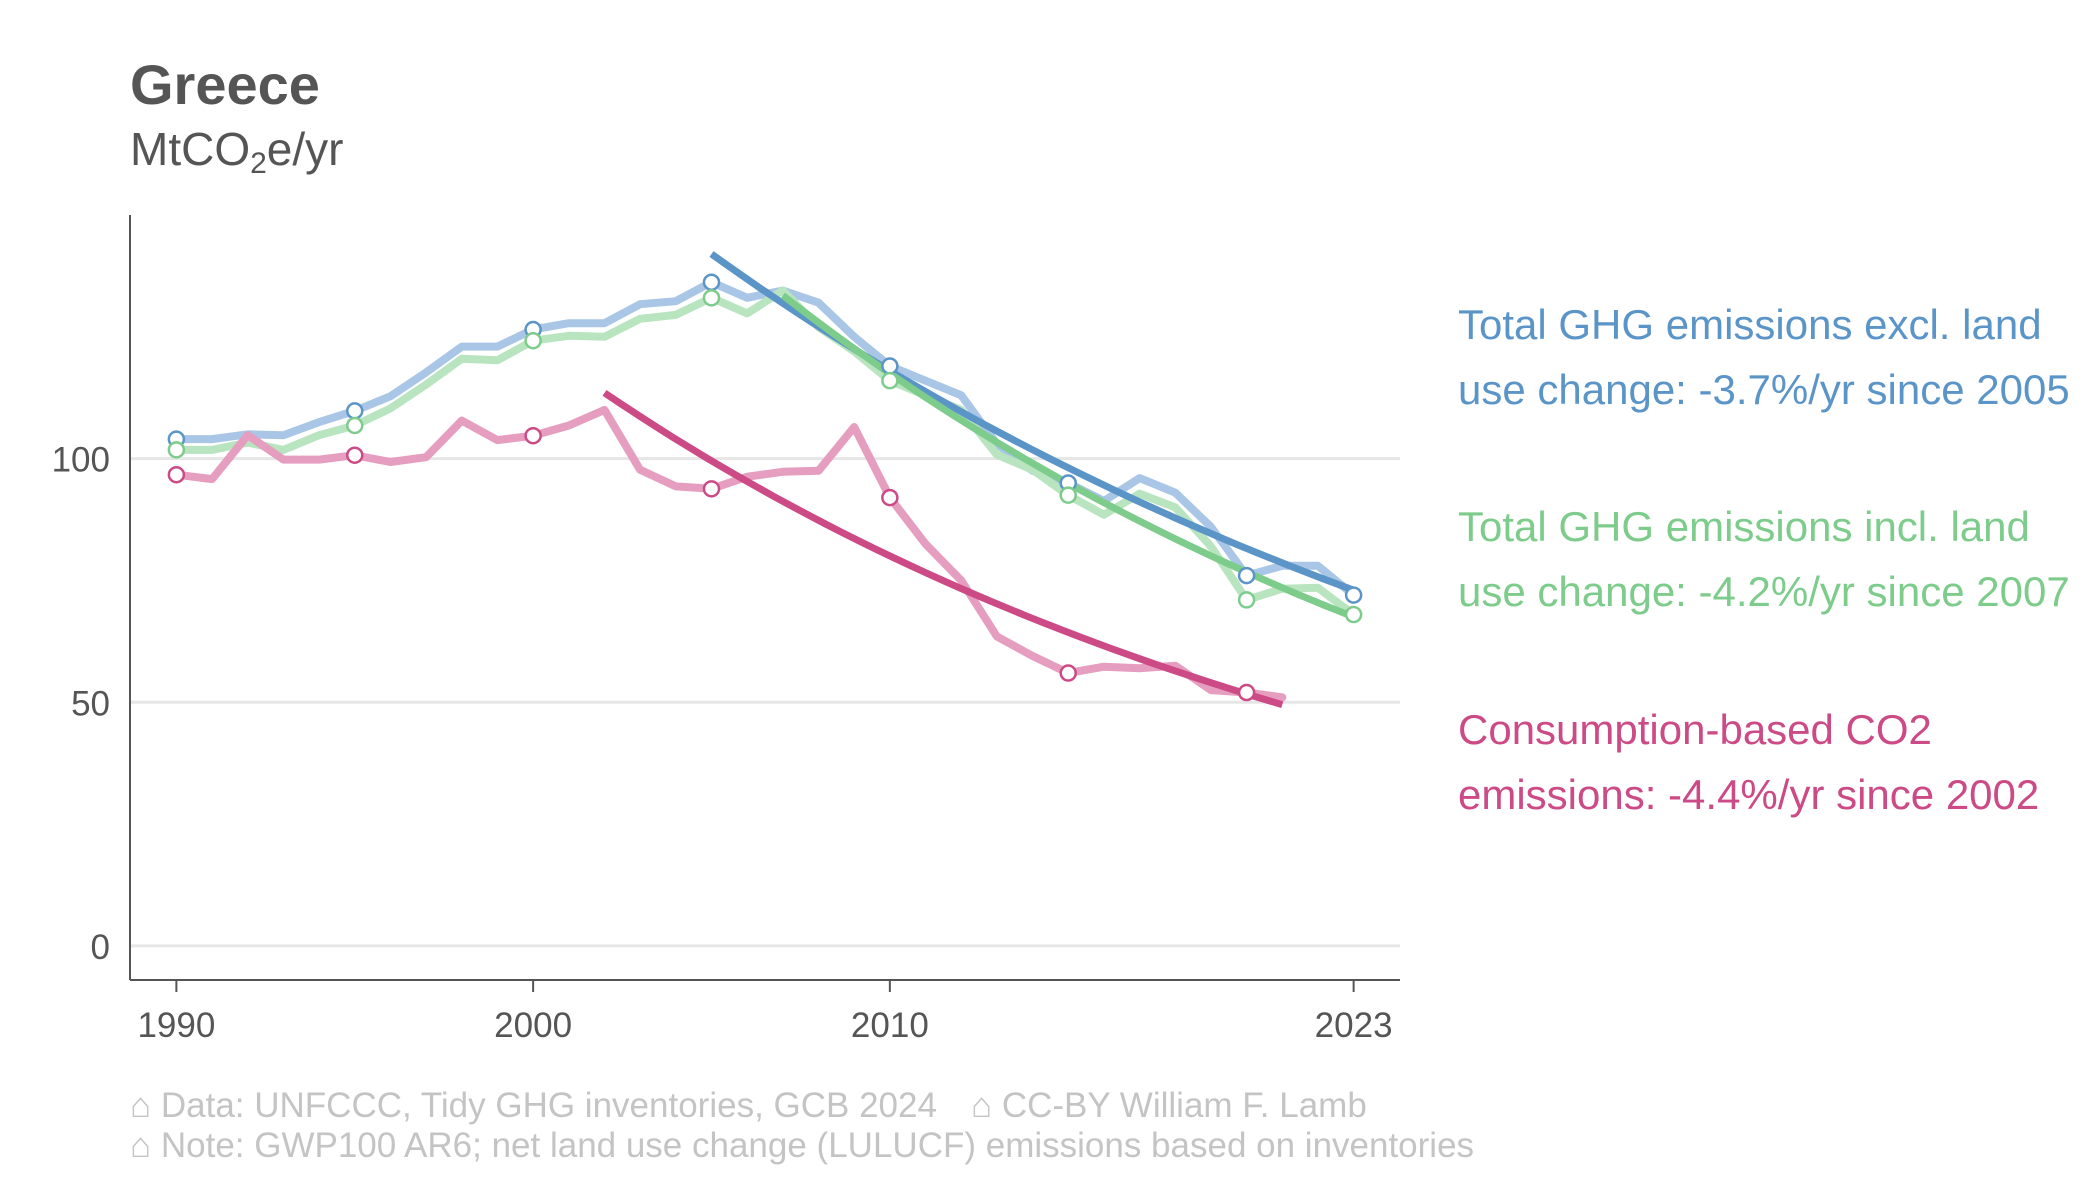 The height and width of the screenshot is (1200, 2100). What do you see at coordinates (1354, 1025) in the screenshot?
I see `x-tick-label-2023: 2023` at bounding box center [1354, 1025].